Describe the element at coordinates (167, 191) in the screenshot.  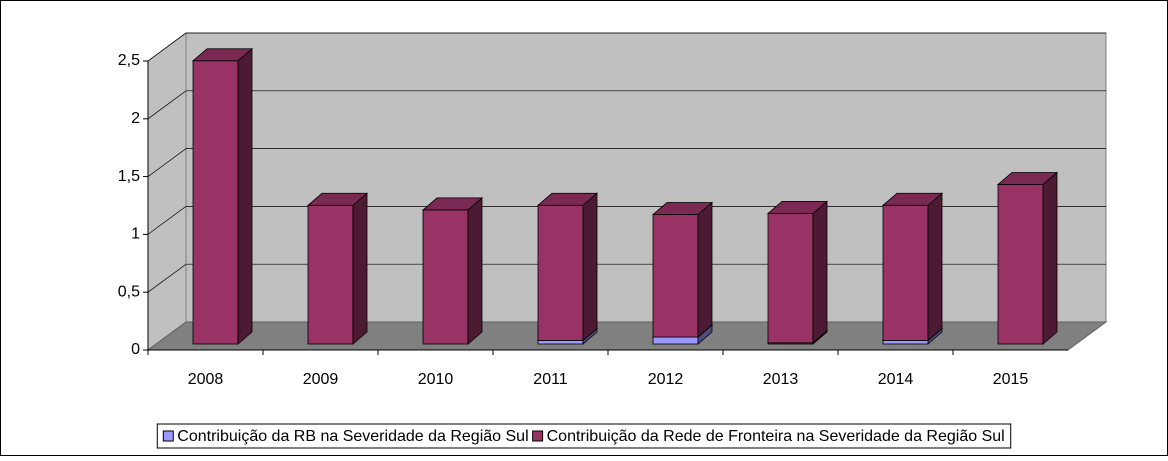
I see `side-wall` at that location.